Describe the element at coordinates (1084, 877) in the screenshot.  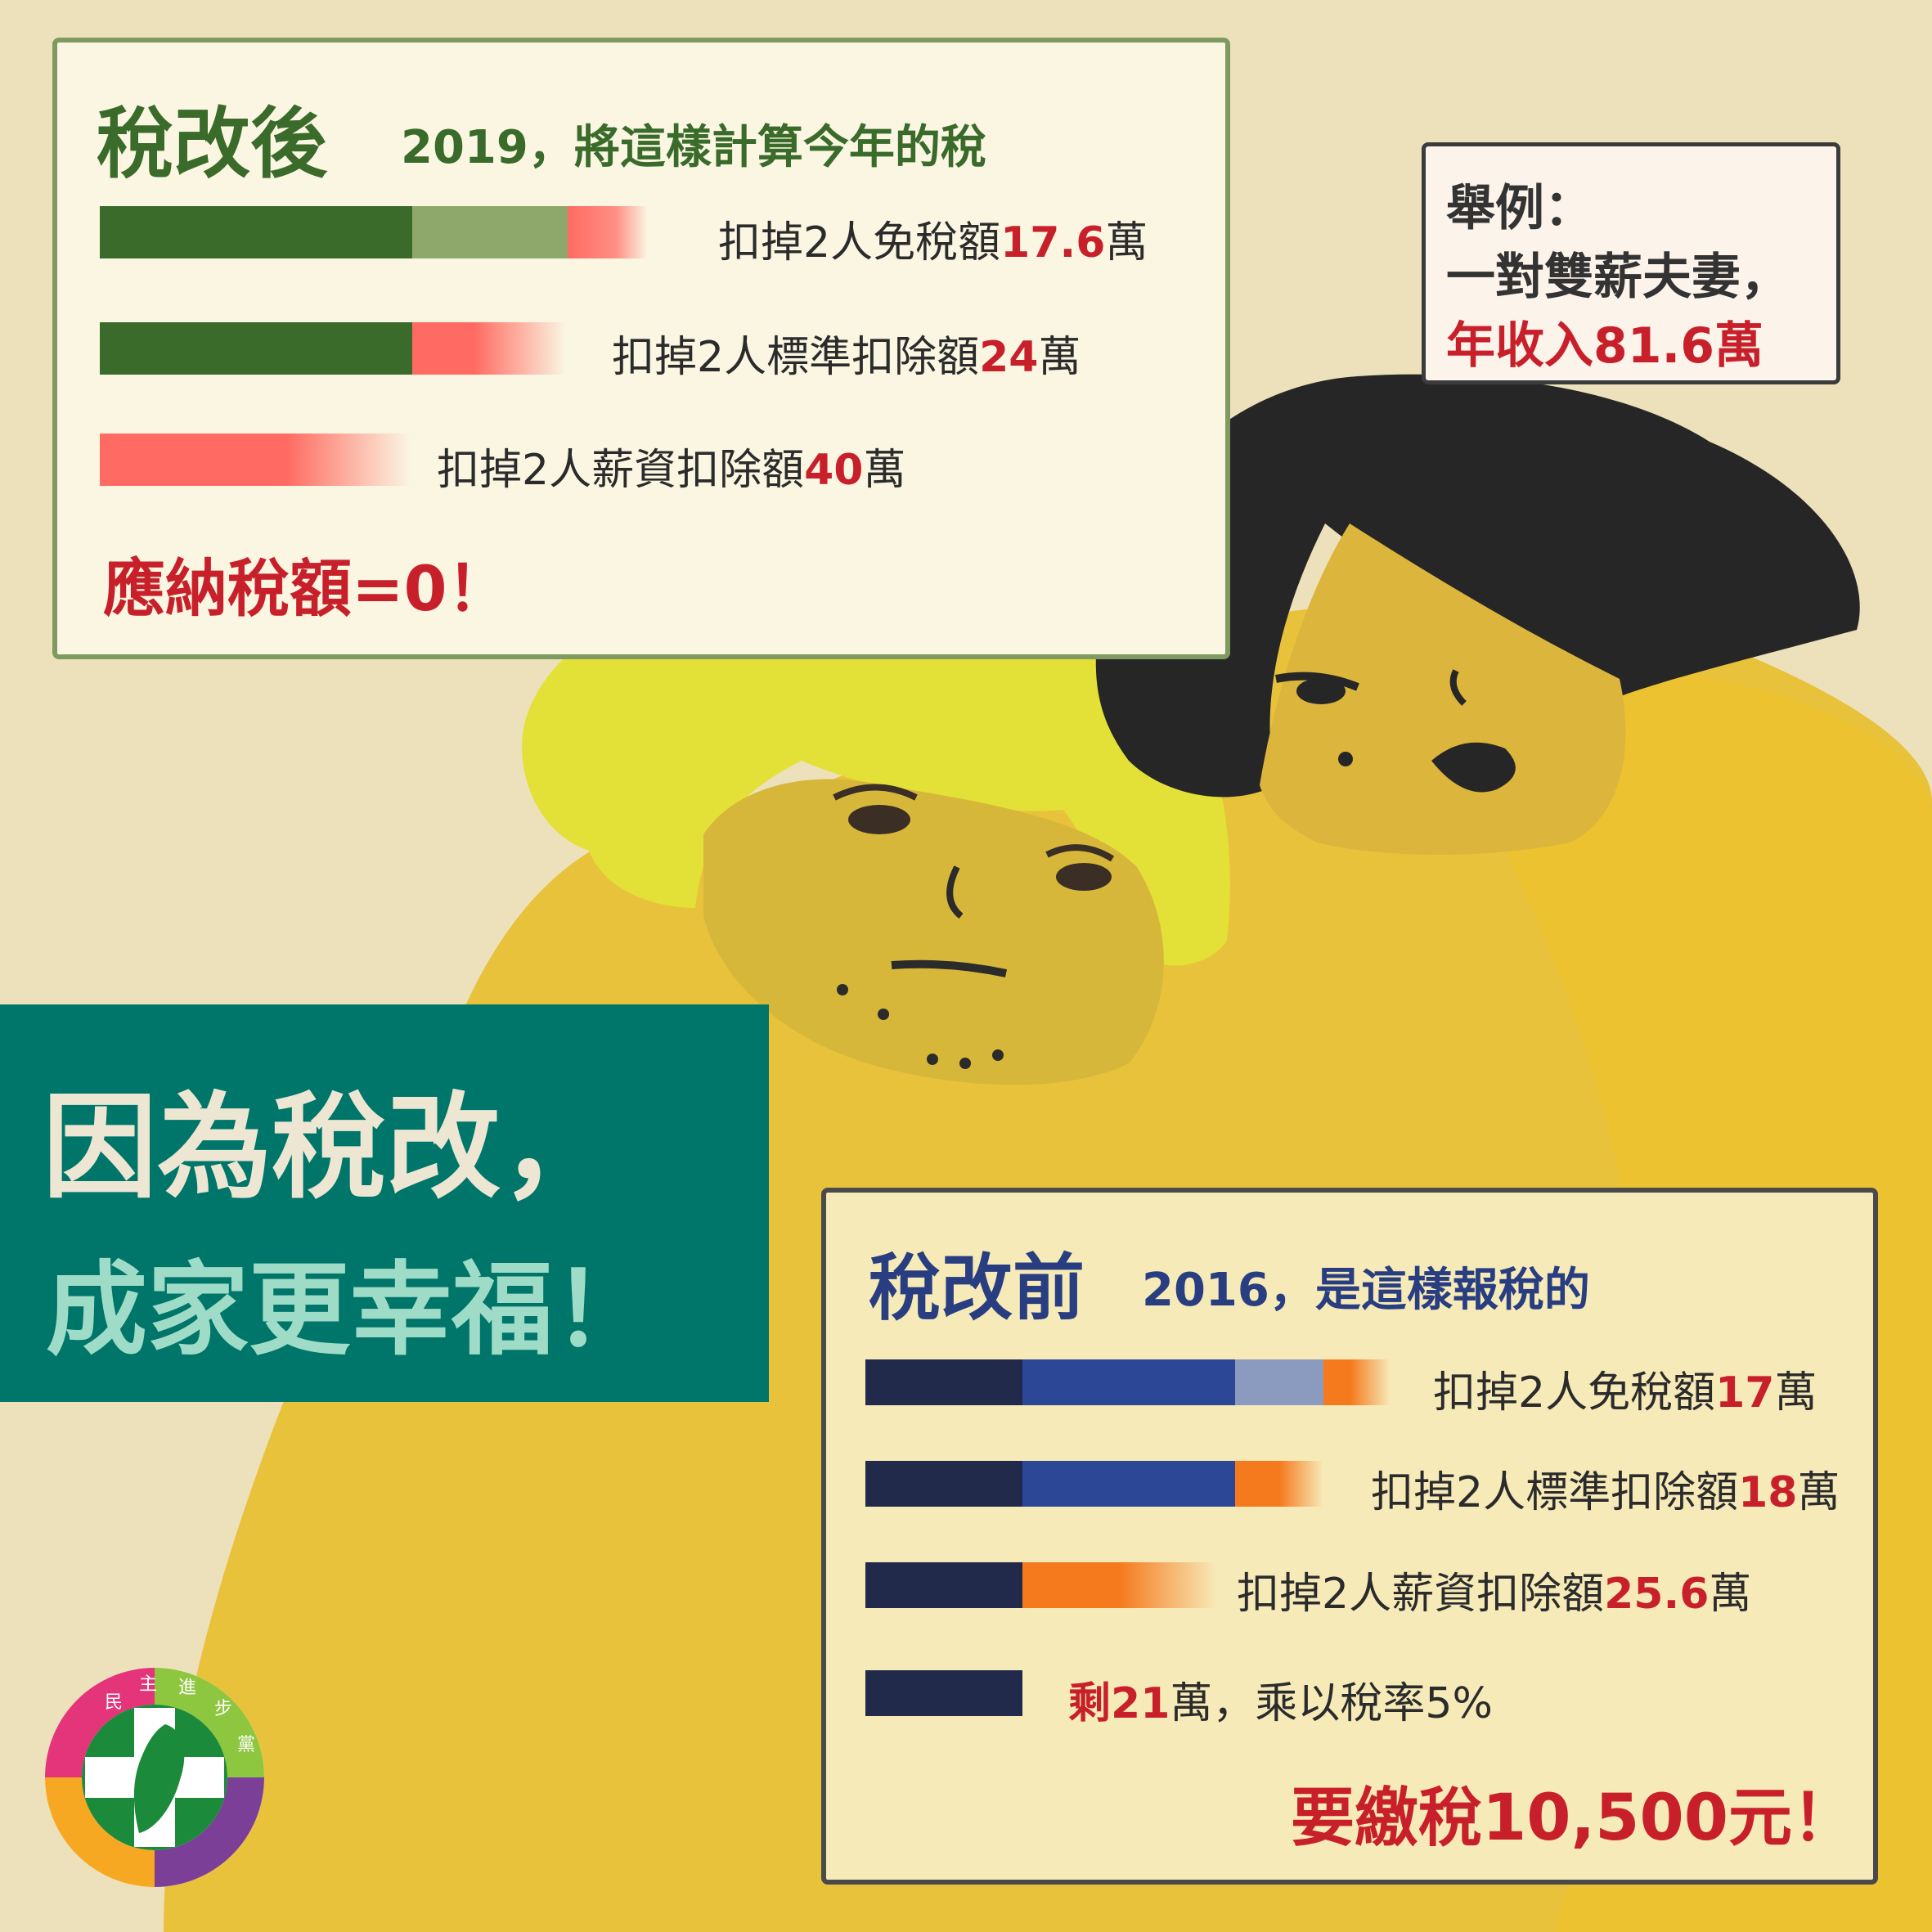
I see `man-right-eye` at that location.